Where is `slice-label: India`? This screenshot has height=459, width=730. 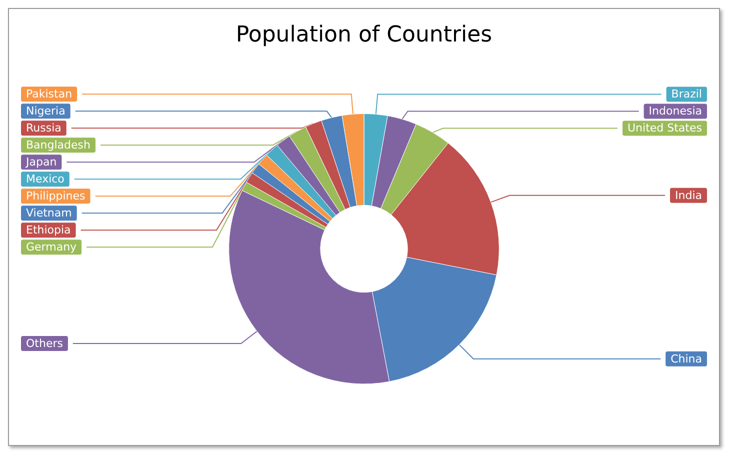 slice-label: India is located at coordinates (688, 195).